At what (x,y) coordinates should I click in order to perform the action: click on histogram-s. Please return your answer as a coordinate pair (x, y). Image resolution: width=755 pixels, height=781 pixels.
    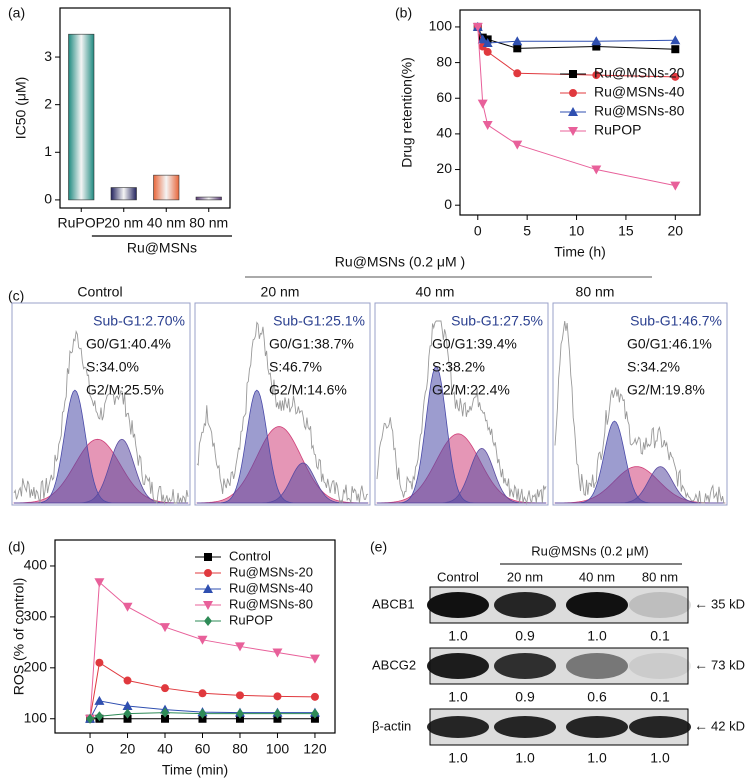
    Looking at the image, I should click on (640, 485).